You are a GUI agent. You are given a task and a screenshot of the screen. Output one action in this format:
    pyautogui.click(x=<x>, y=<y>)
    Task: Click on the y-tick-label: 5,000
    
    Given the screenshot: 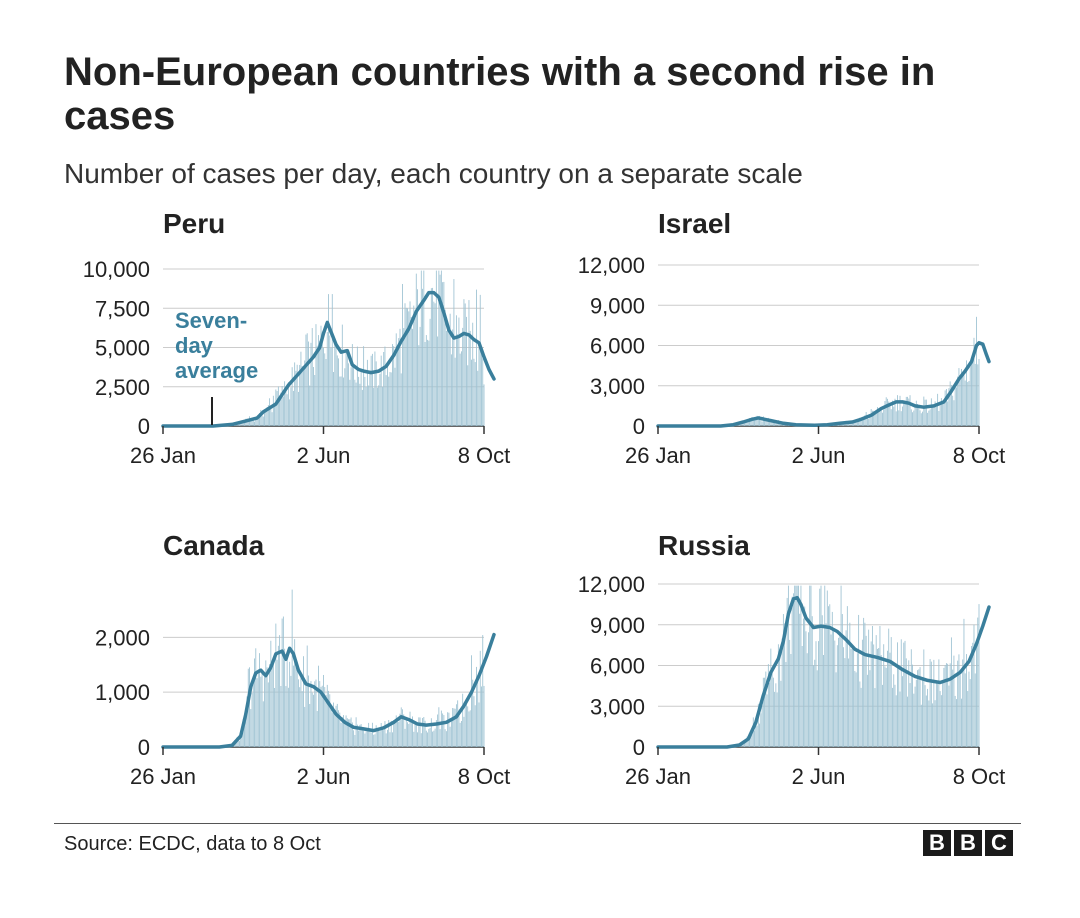 What is the action you would take?
    pyautogui.click(x=122, y=348)
    